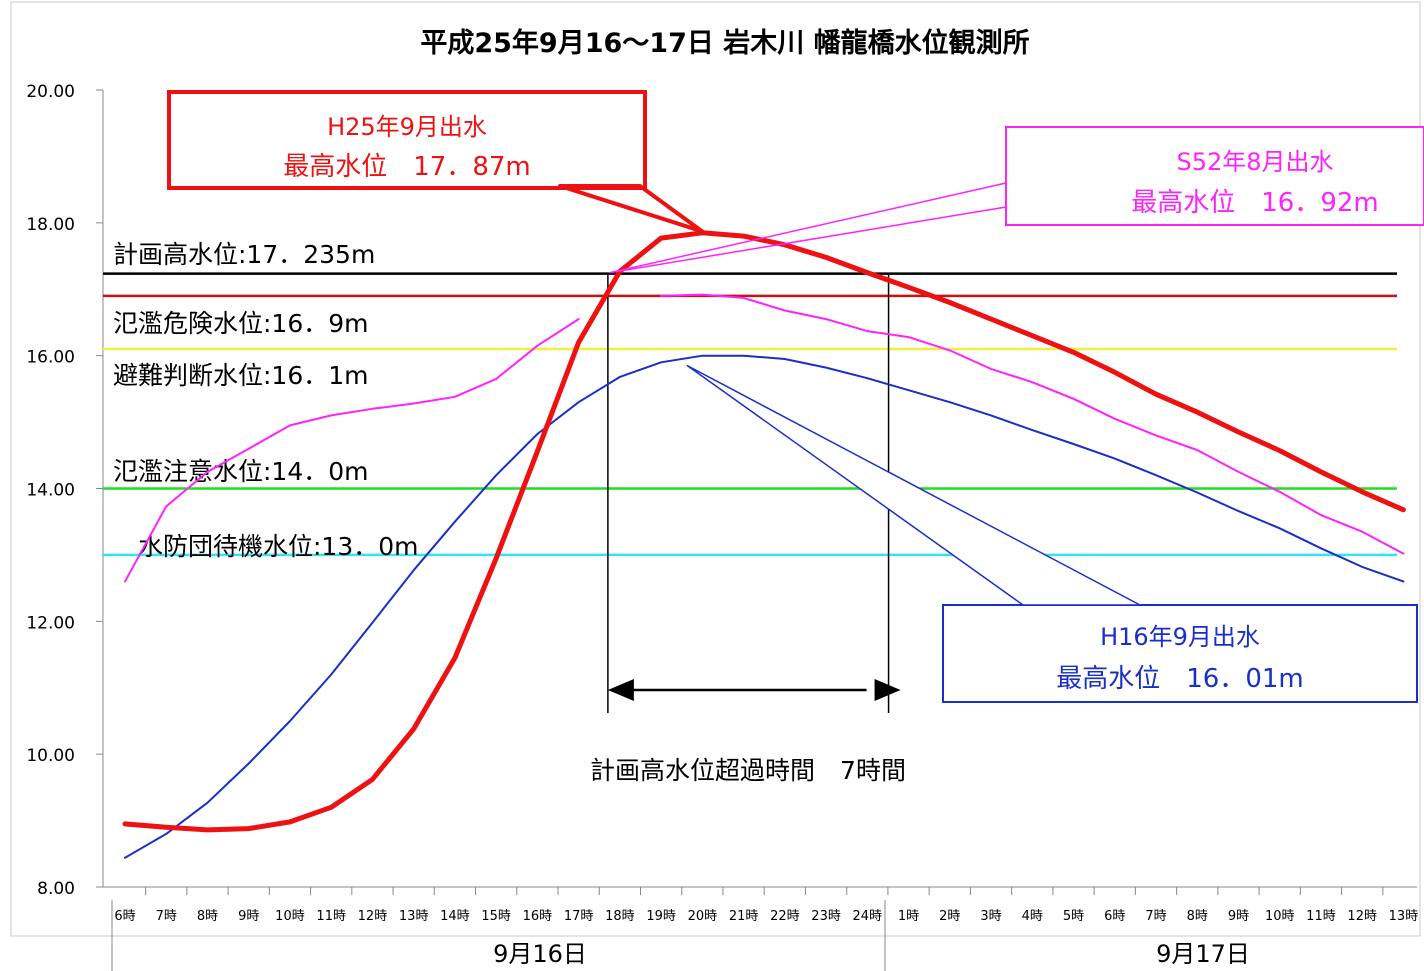 This screenshot has width=1424, height=971. What do you see at coordinates (50, 756) in the screenshot?
I see `y-tick-label: 10.00` at bounding box center [50, 756].